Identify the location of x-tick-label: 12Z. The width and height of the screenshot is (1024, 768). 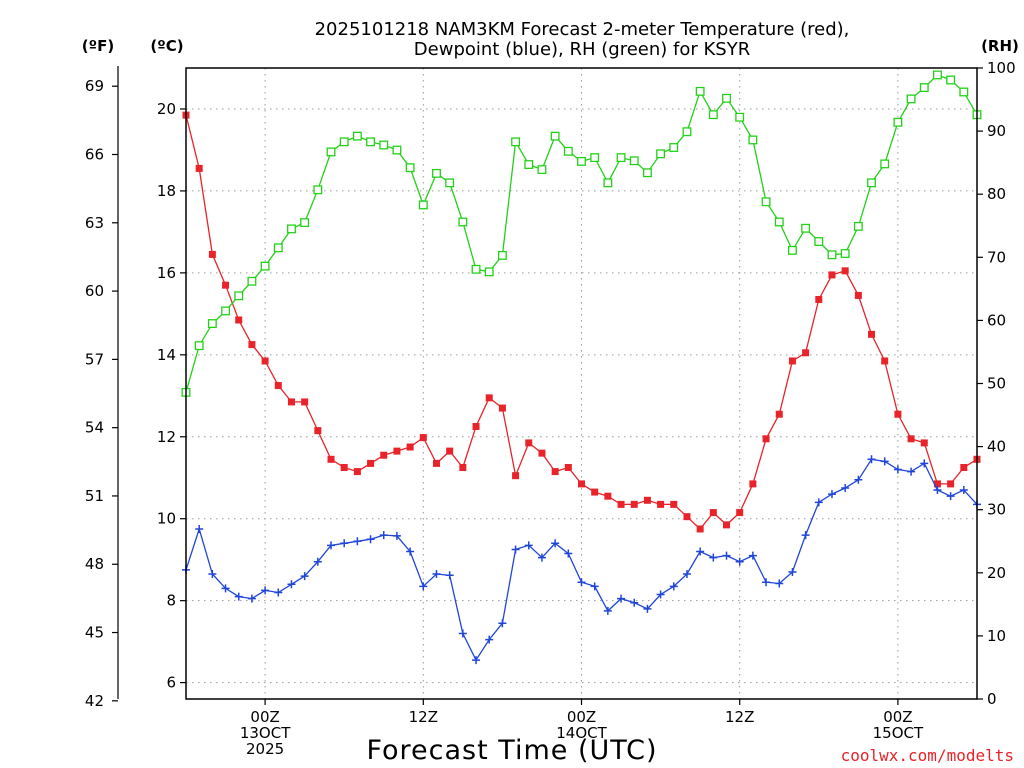
(423, 717).